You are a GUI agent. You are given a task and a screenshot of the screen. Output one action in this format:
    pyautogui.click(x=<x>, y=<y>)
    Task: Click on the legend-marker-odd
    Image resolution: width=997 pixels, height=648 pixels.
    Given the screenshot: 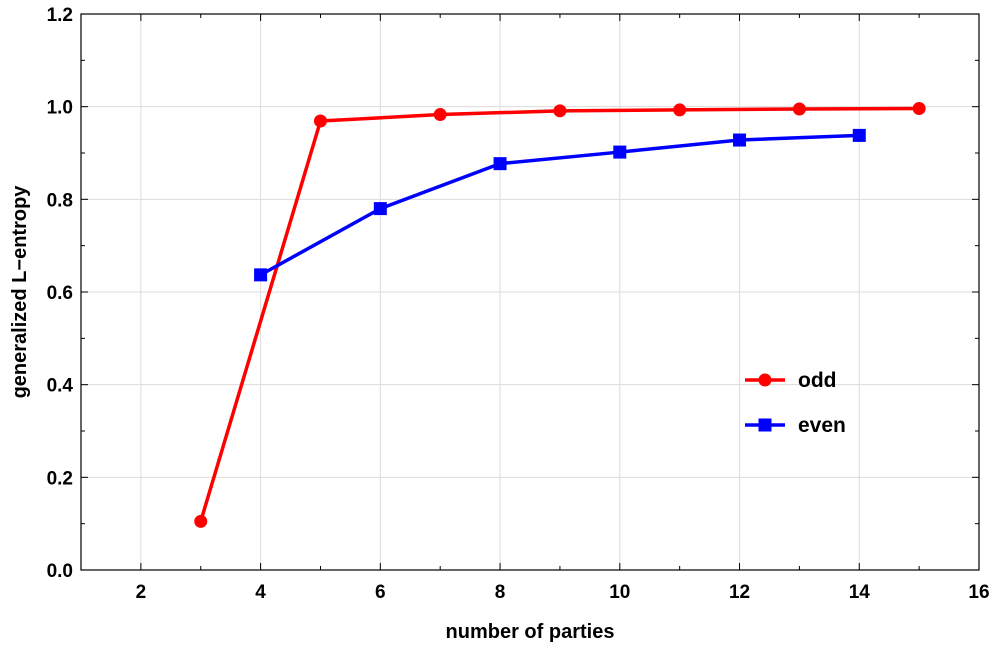 What is the action you would take?
    pyautogui.click(x=765, y=380)
    